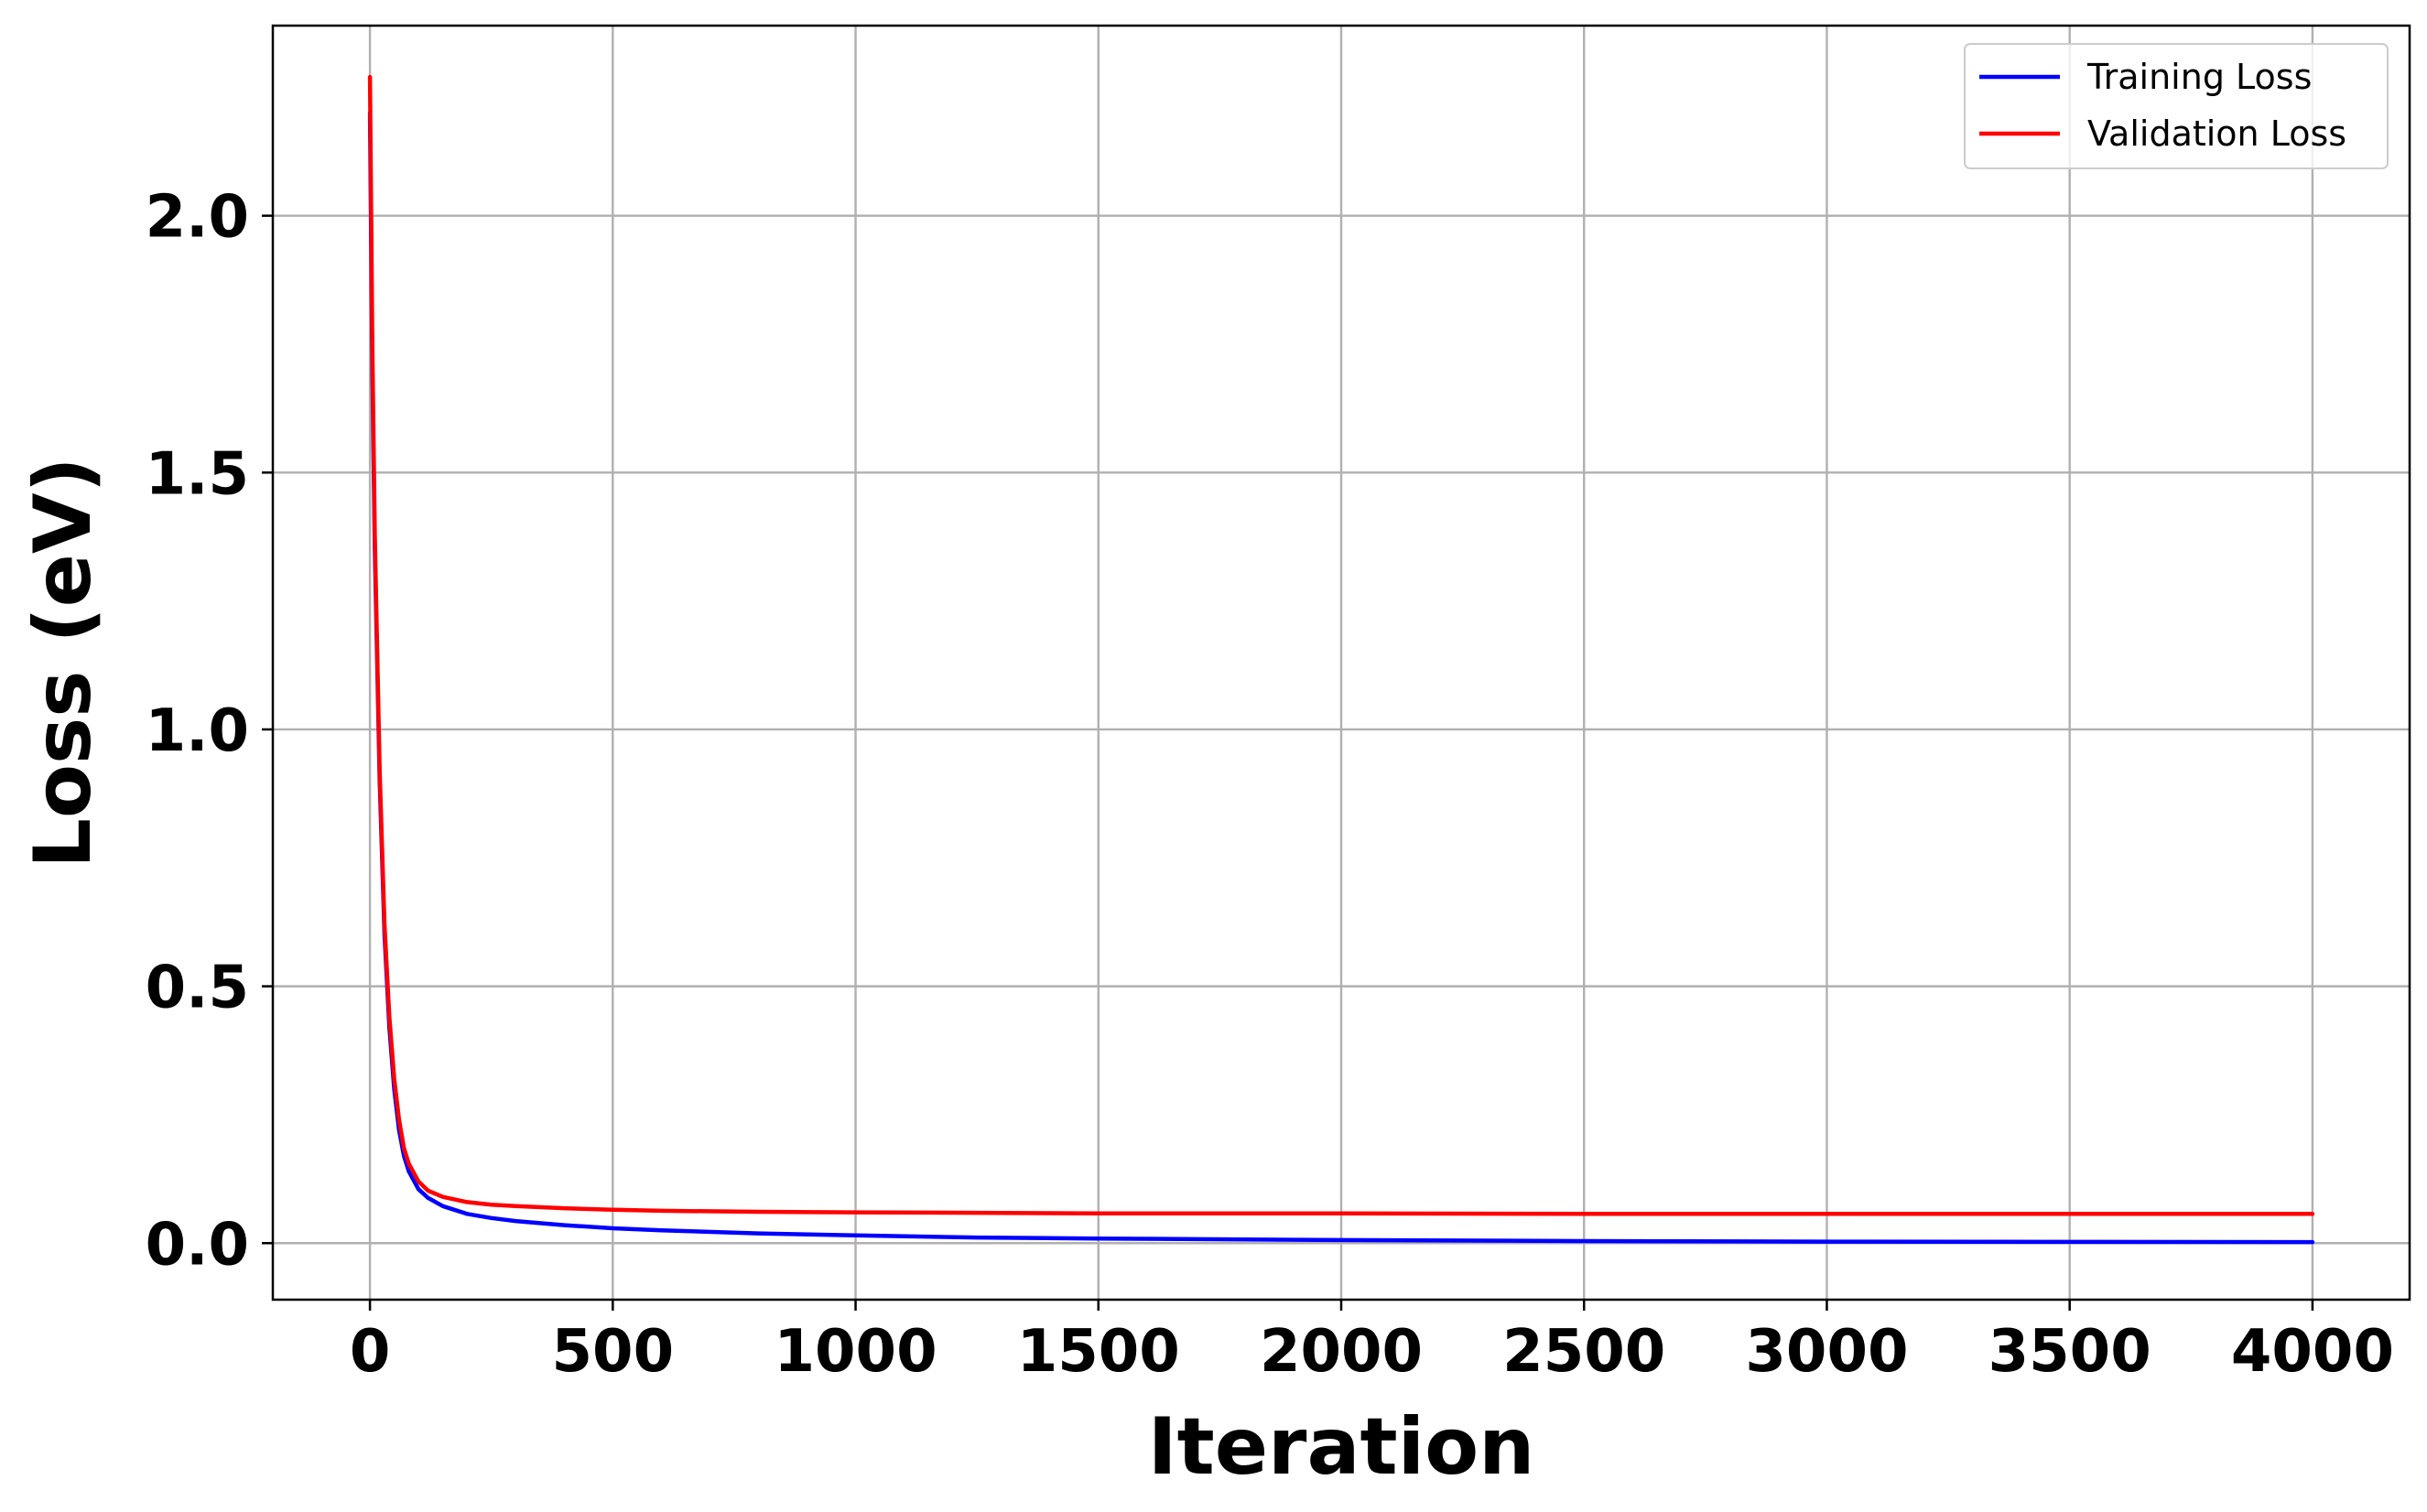  I want to click on y-tick-label: 1.5, so click(198, 474).